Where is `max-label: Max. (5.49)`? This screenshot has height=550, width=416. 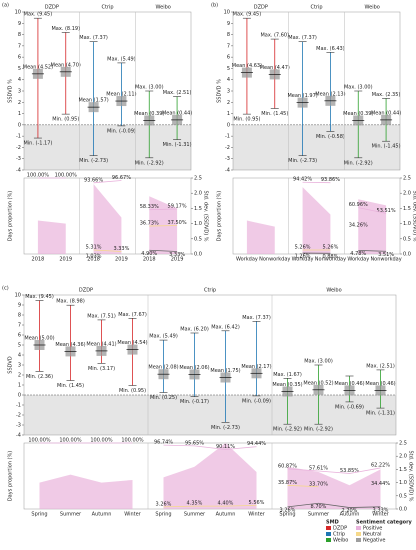 max-label: Max. (5.49) is located at coordinates (163, 337).